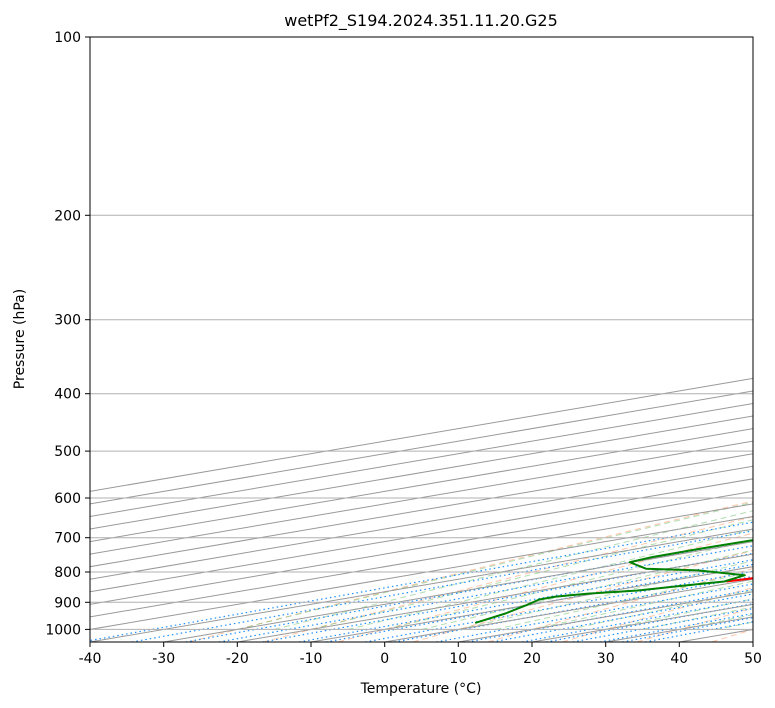  What do you see at coordinates (67, 395) in the screenshot?
I see `y-tick-label: 400` at bounding box center [67, 395].